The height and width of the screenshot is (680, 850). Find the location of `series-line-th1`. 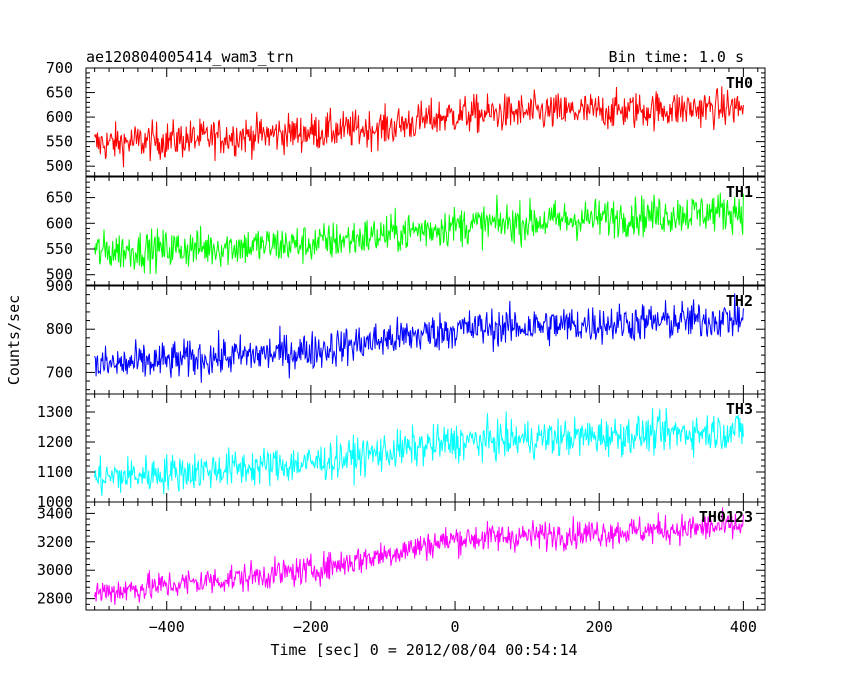

series-line-th1 is located at coordinates (419, 233).